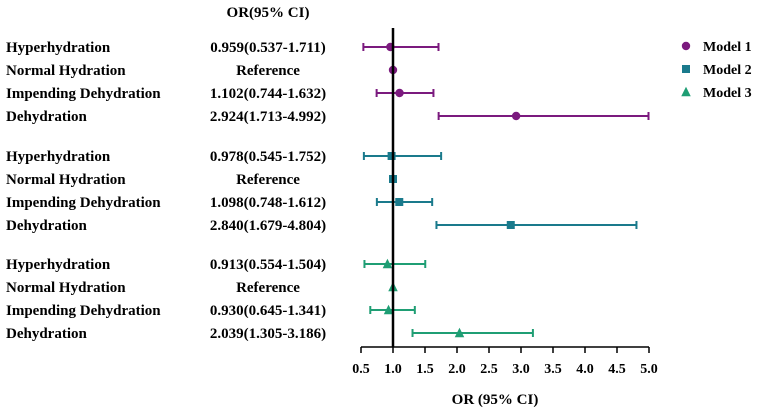 The width and height of the screenshot is (765, 415). What do you see at coordinates (457, 369) in the screenshot?
I see `x-tick-label: 2.0` at bounding box center [457, 369].